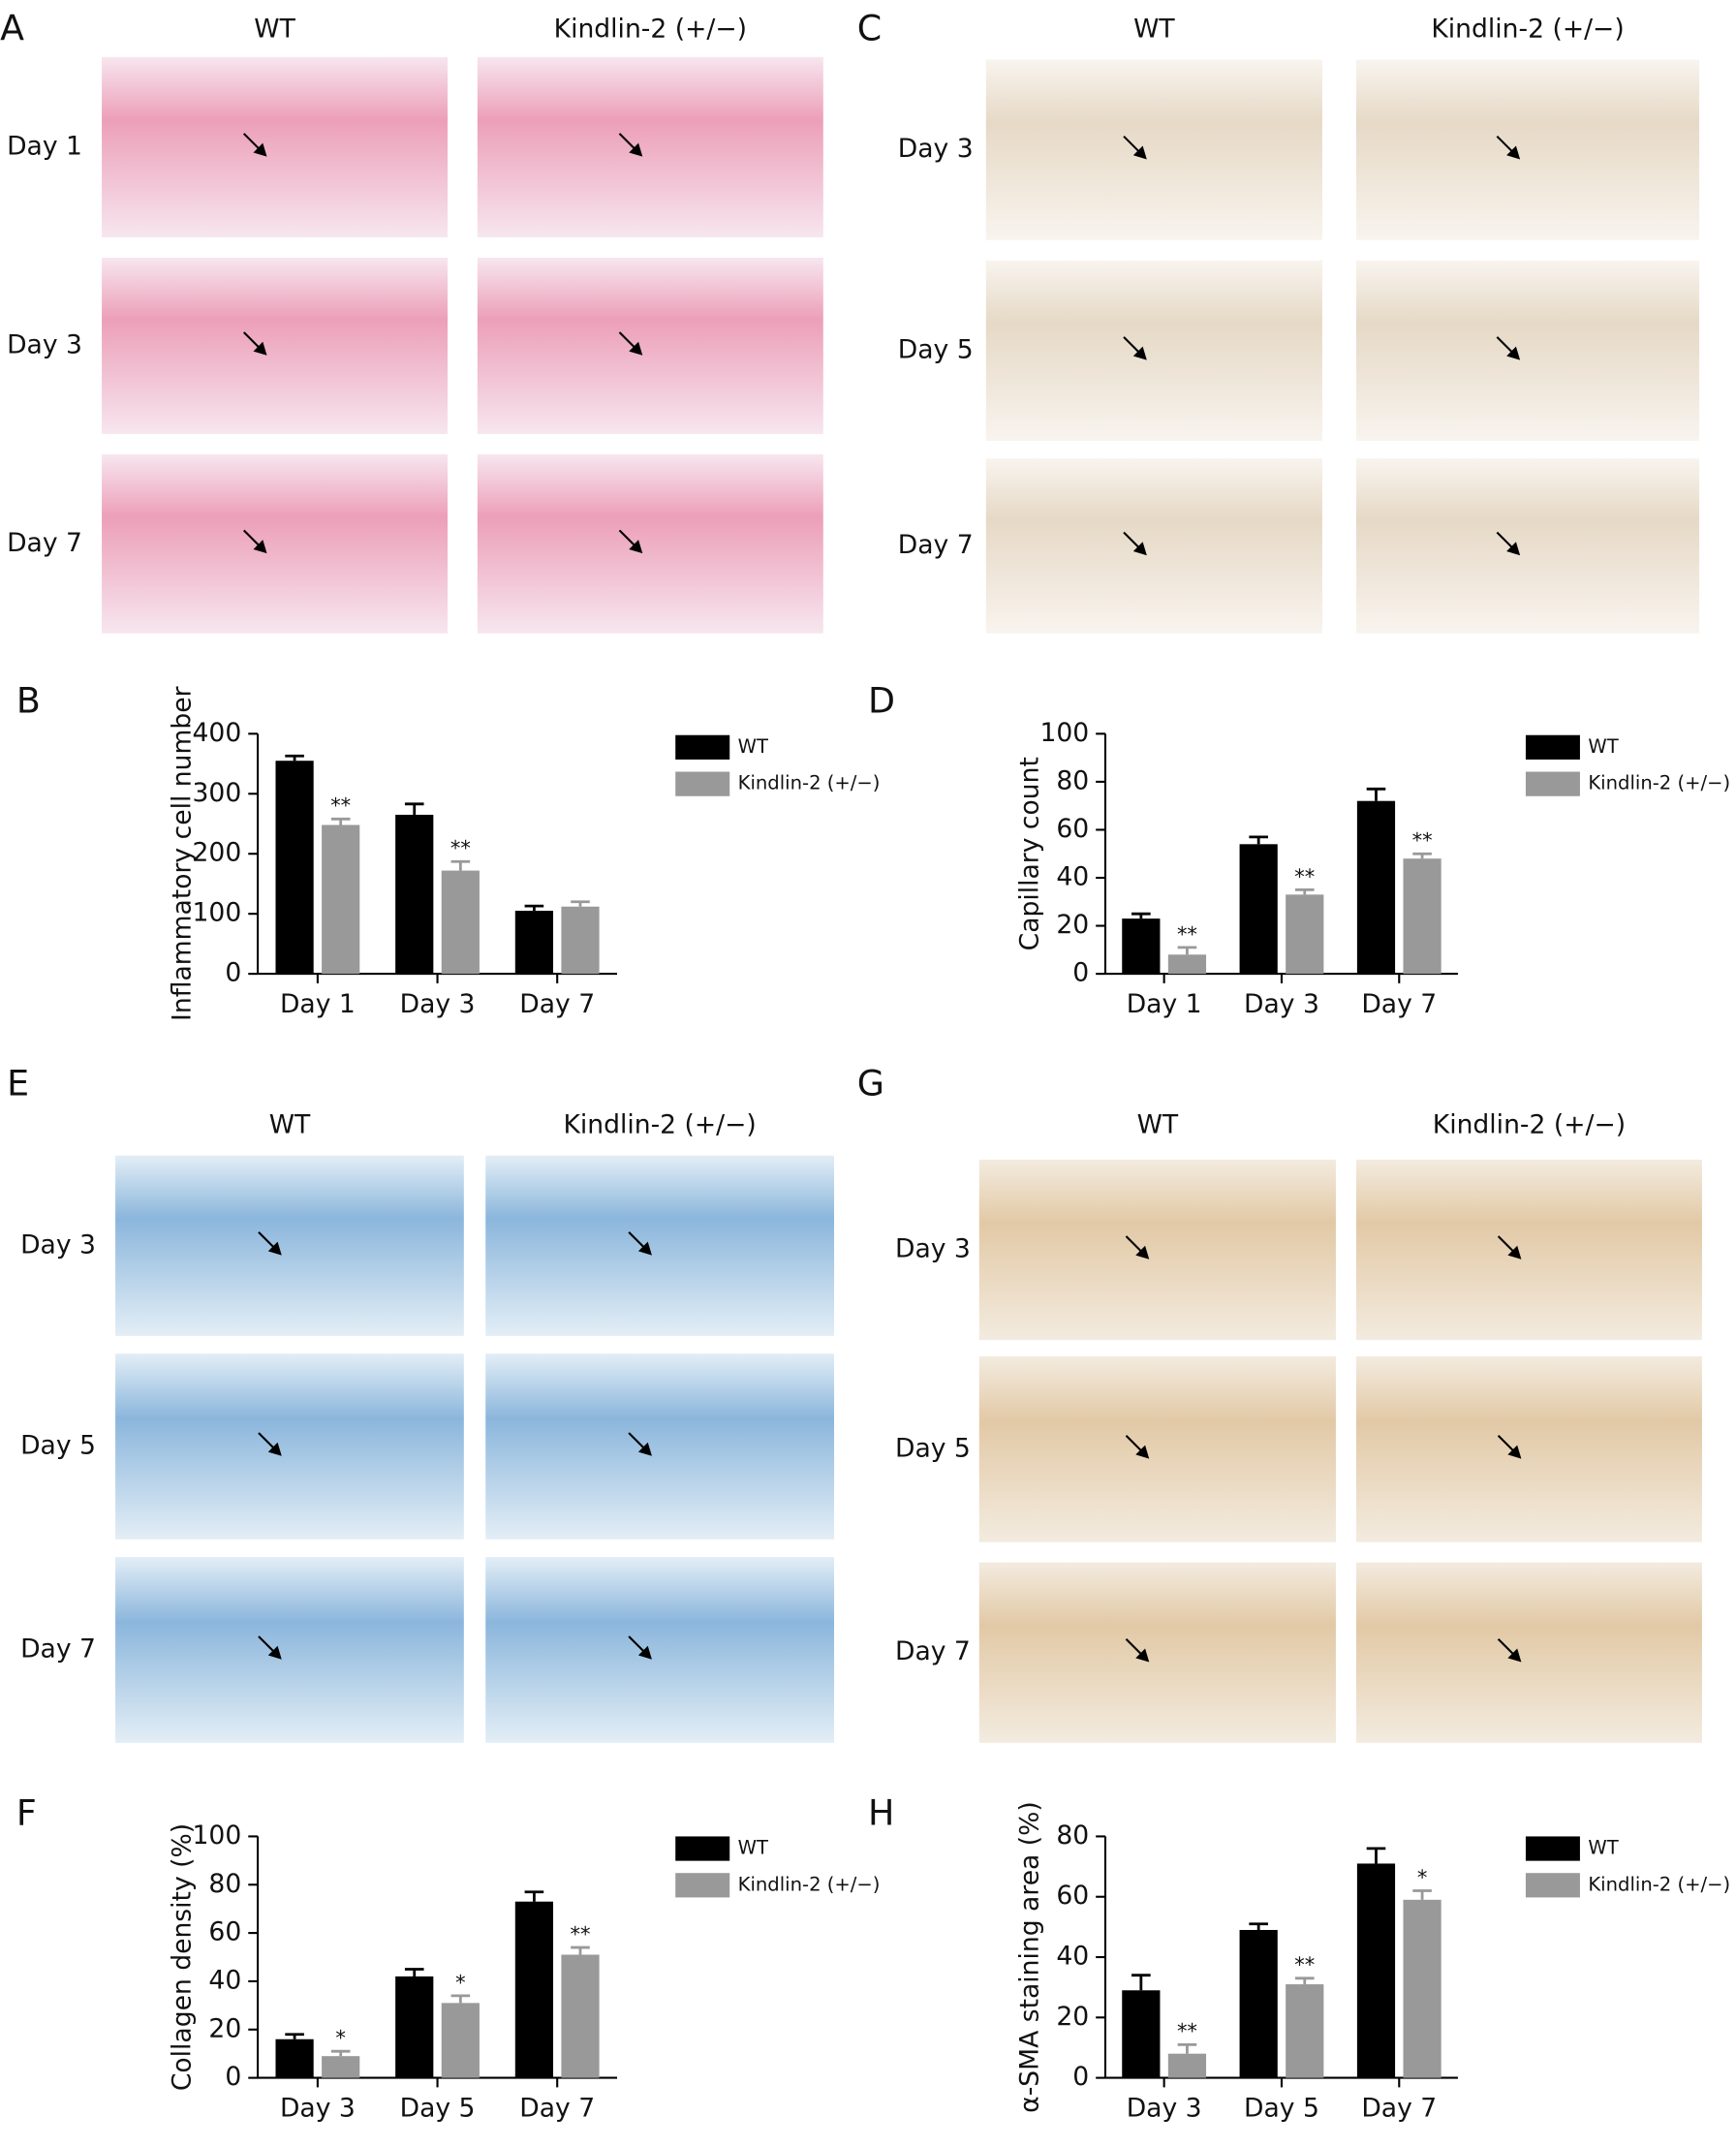 Image resolution: width=1736 pixels, height=2147 pixels. I want to click on y-tick-label: 0, so click(233, 973).